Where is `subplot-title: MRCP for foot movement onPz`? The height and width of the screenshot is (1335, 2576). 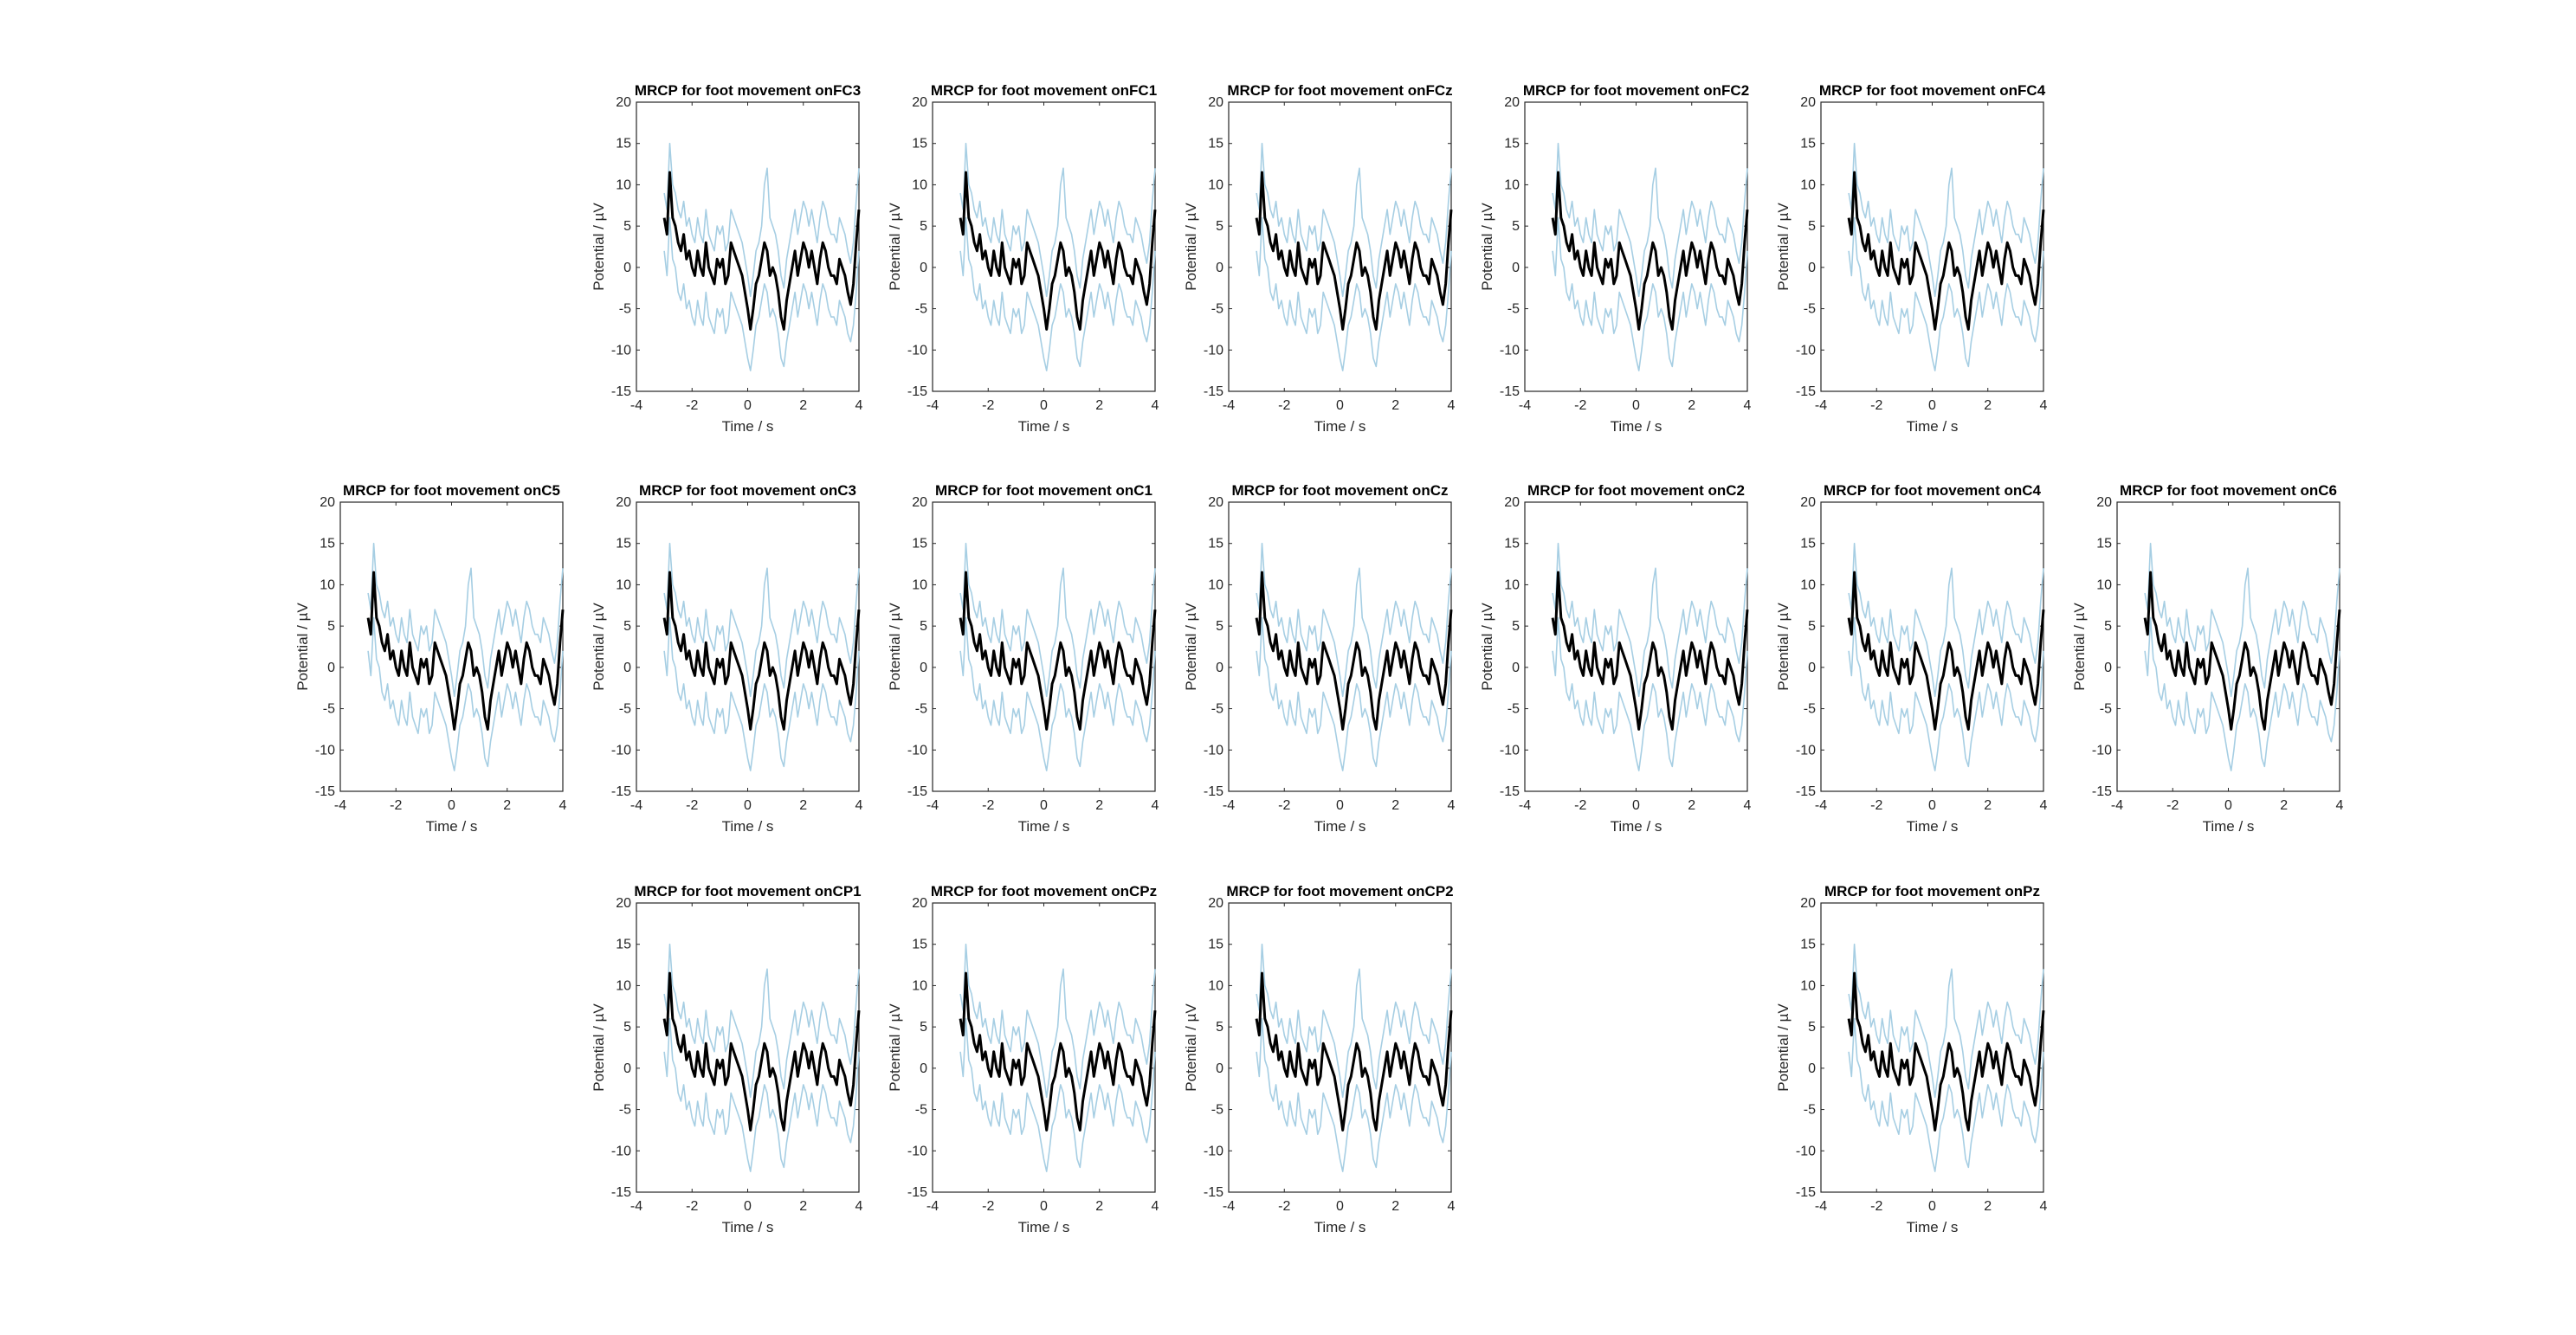 subplot-title: MRCP for foot movement onPz is located at coordinates (1932, 892).